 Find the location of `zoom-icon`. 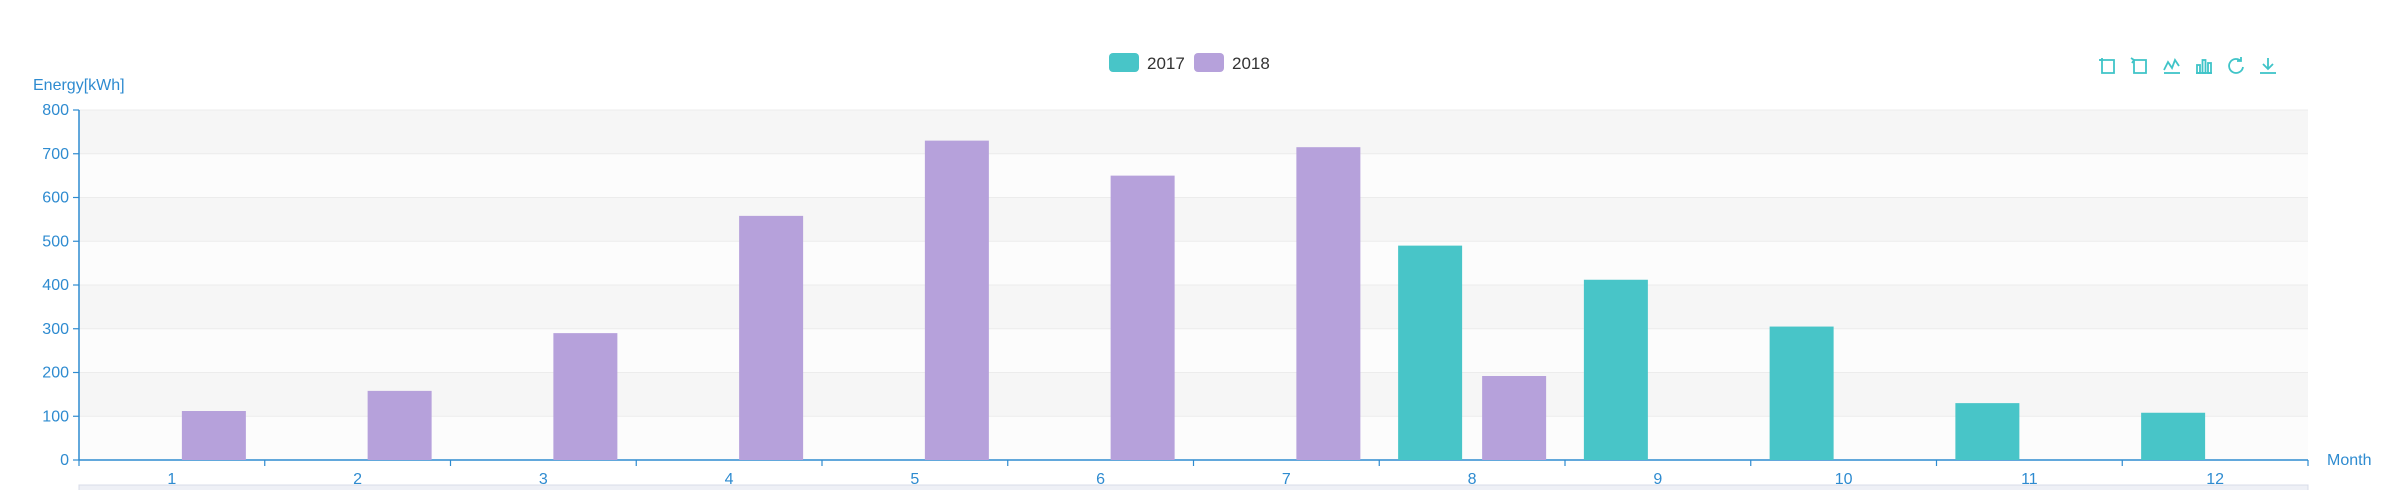

zoom-icon is located at coordinates (2107, 66).